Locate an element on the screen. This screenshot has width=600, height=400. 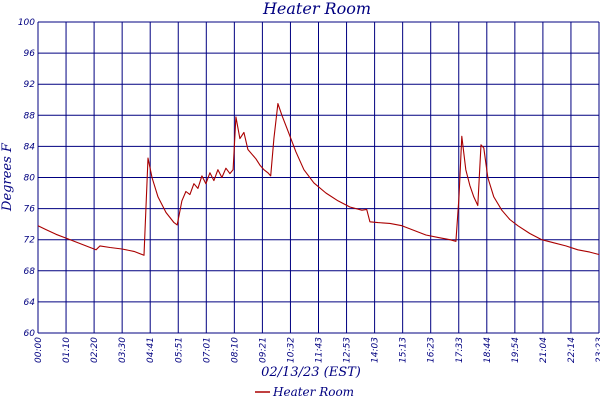
y-tick-label: 80 is located at coordinates (30, 179).